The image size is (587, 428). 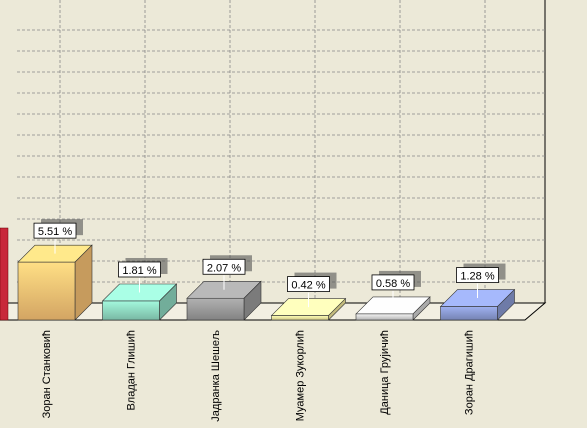 What do you see at coordinates (477, 292) in the screenshot?
I see `bar-group: 1.28 %` at bounding box center [477, 292].